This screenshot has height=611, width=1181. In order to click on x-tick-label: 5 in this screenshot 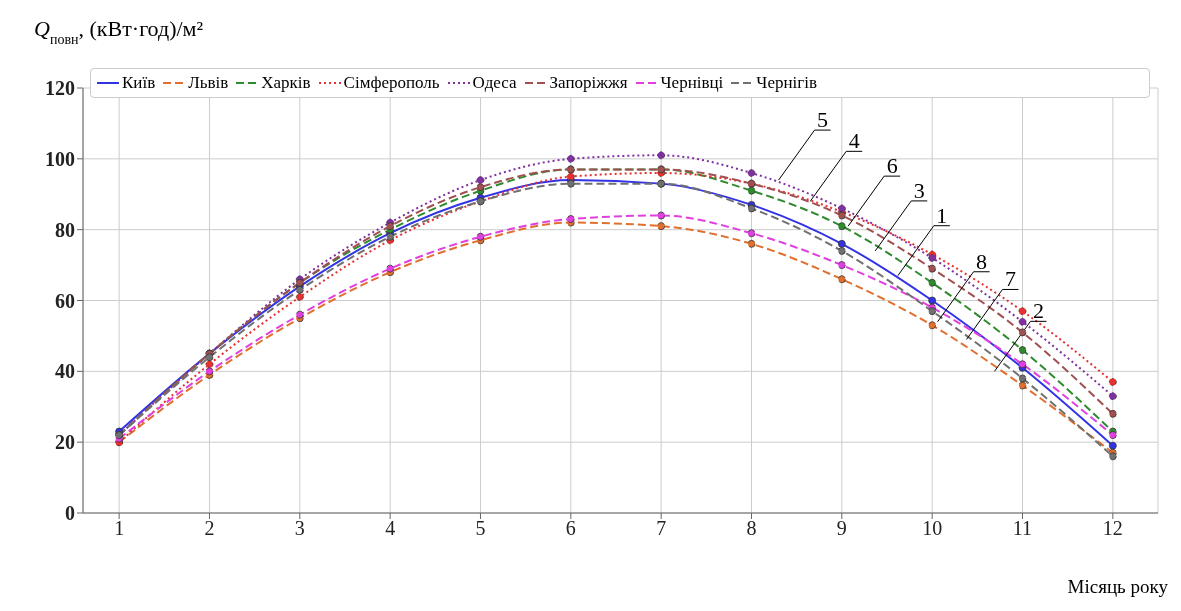, I will do `click(480, 528)`.